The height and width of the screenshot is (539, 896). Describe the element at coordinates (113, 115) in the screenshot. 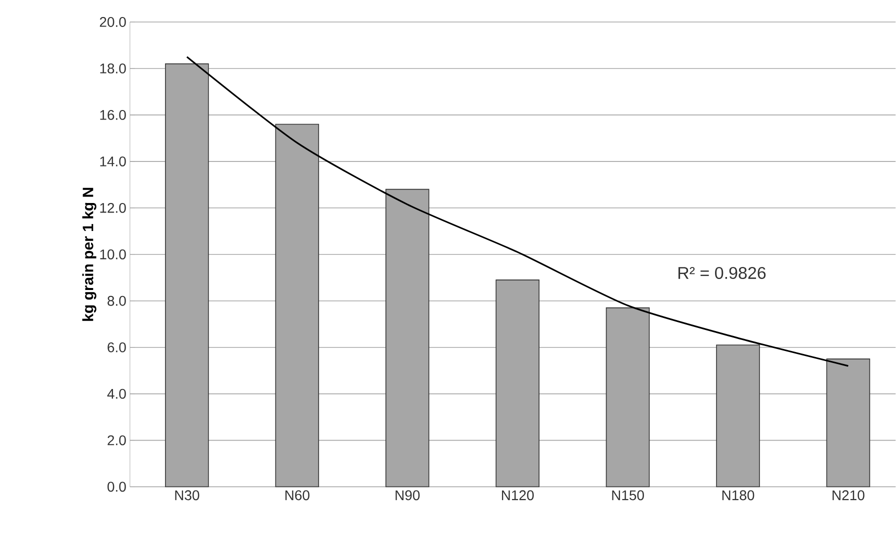

I see `y-tick-label: 16.0` at that location.